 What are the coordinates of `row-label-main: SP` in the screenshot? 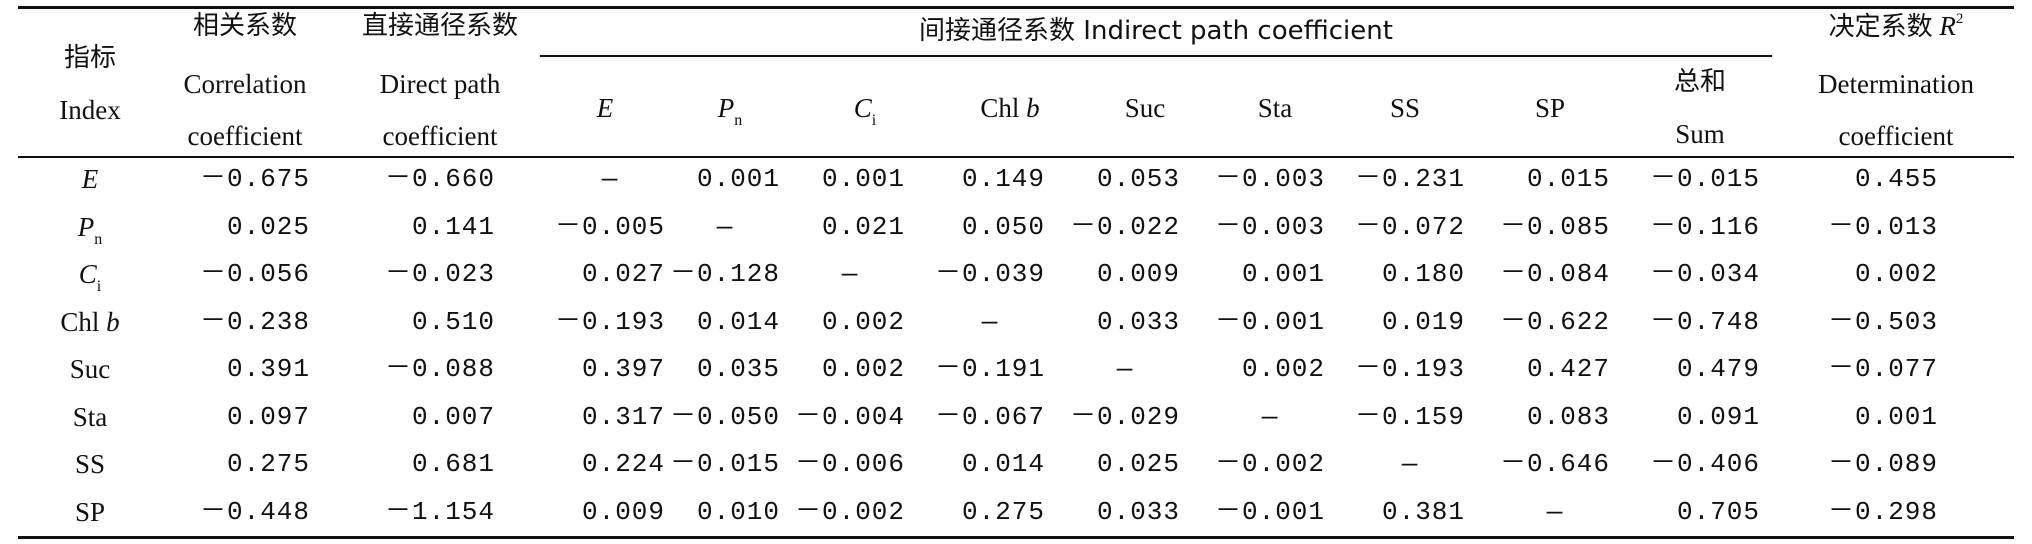 It's located at (90, 511).